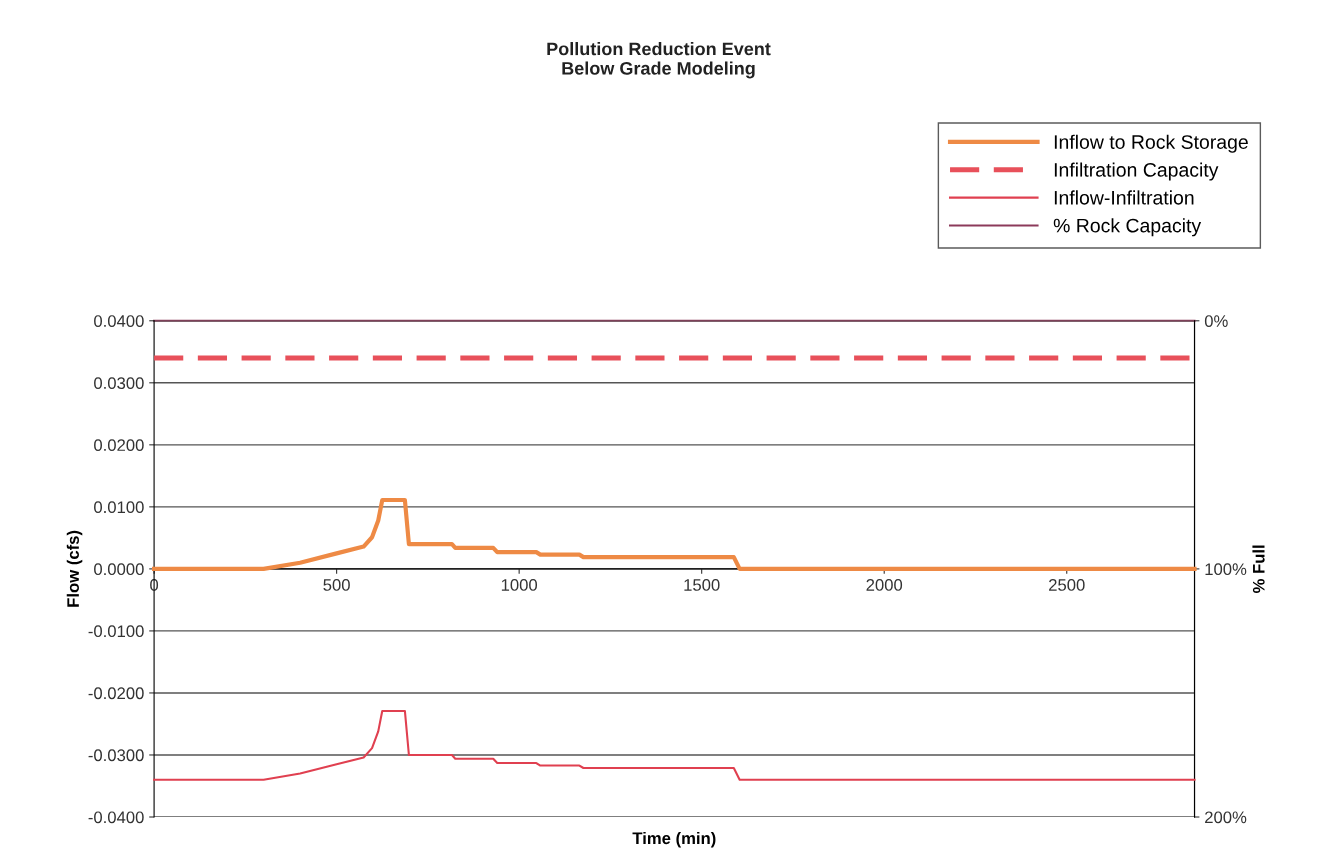  Describe the element at coordinates (74, 568) in the screenshot. I see `y-axis-title: Flow (cfs)` at that location.